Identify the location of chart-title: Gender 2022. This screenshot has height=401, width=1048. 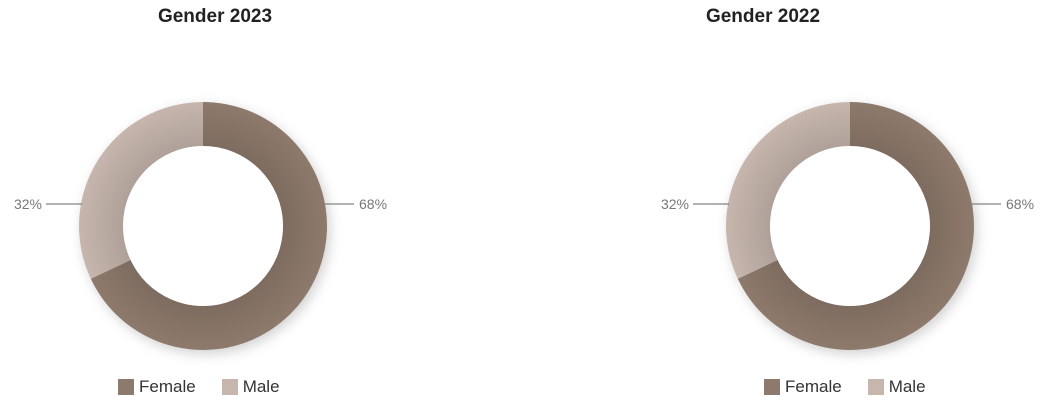
(763, 16).